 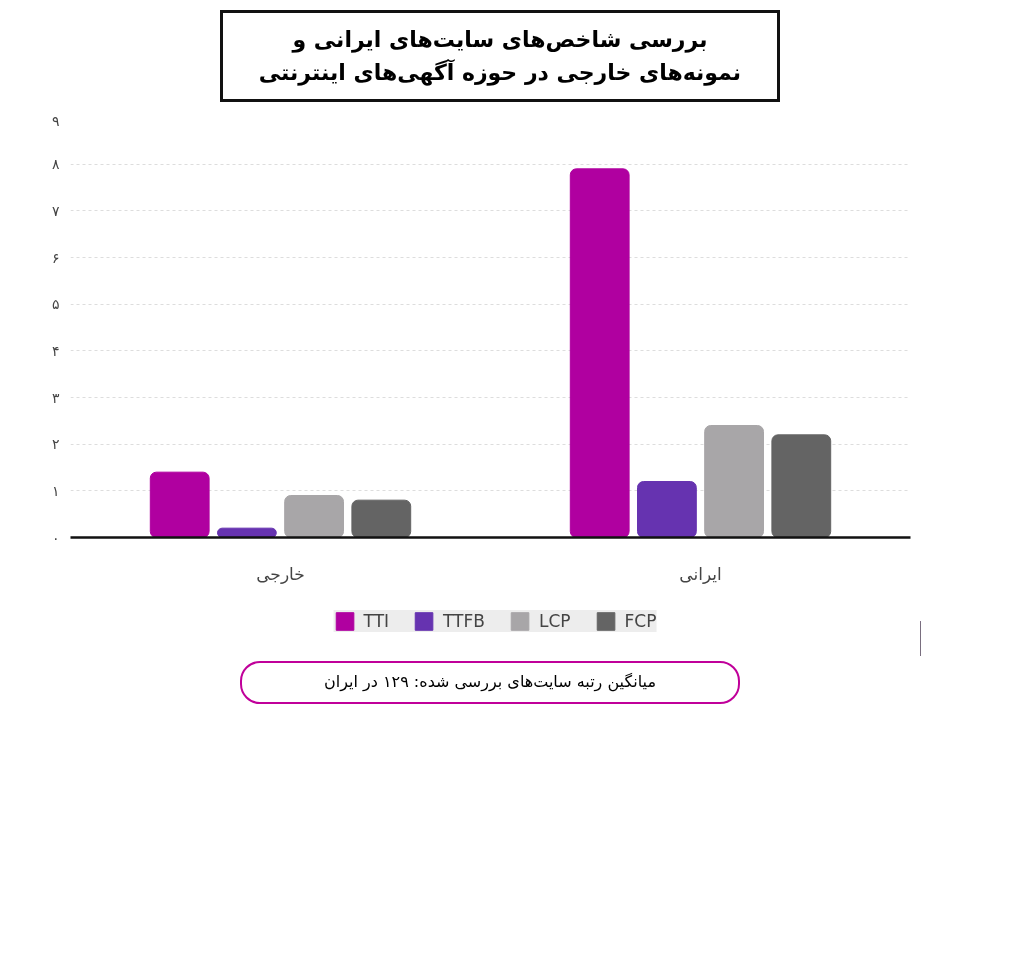 What do you see at coordinates (554, 621) in the screenshot?
I see `legend-label: LCP` at bounding box center [554, 621].